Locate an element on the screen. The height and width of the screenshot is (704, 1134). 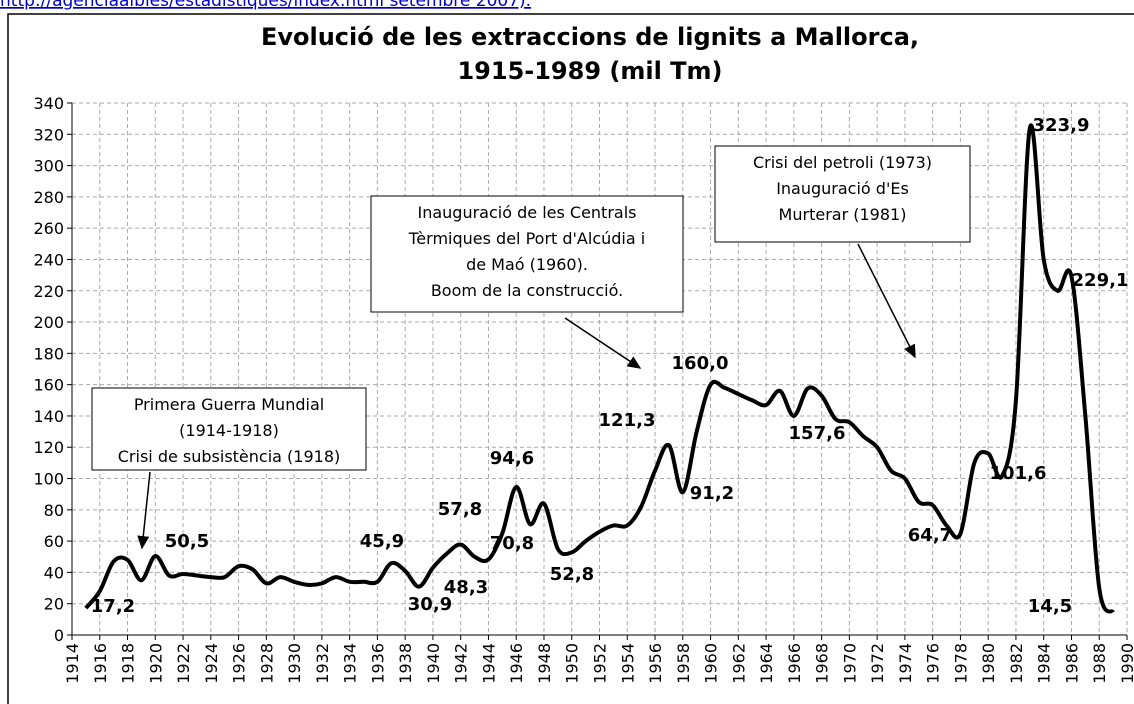
data-label: 91,2 is located at coordinates (712, 493).